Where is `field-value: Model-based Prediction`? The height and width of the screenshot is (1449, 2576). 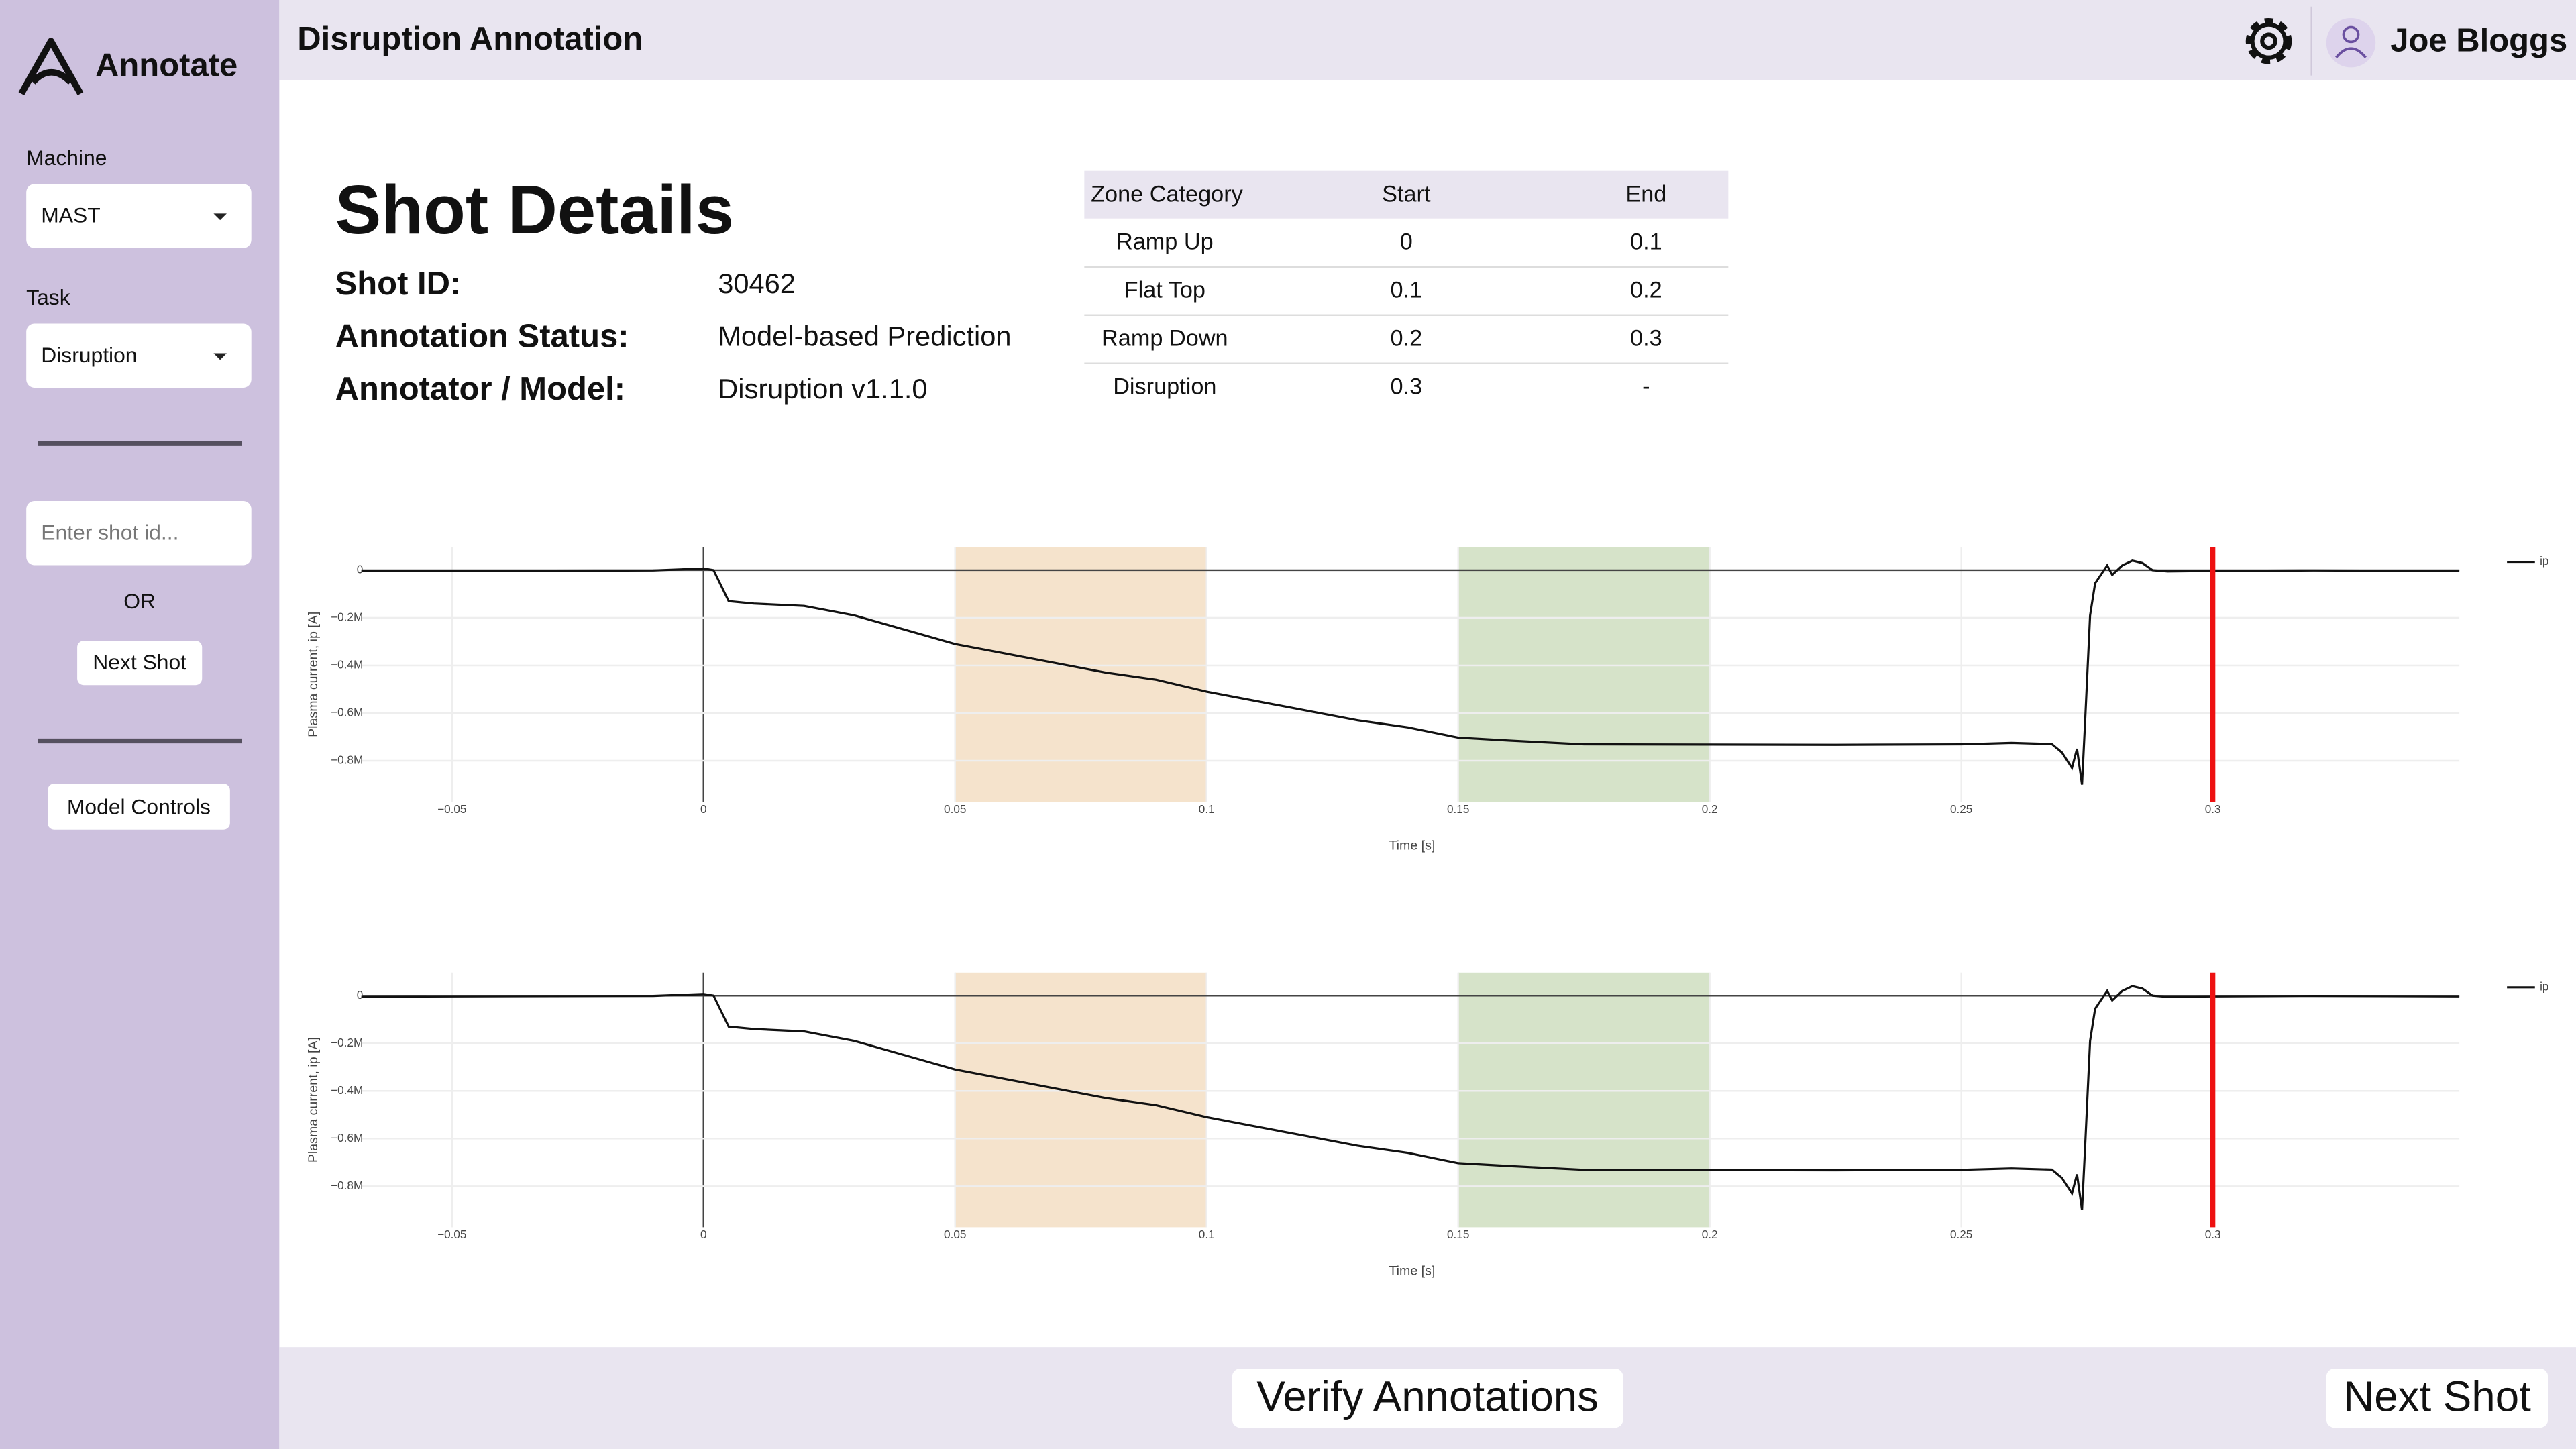 field-value: Model-based Prediction is located at coordinates (864, 336).